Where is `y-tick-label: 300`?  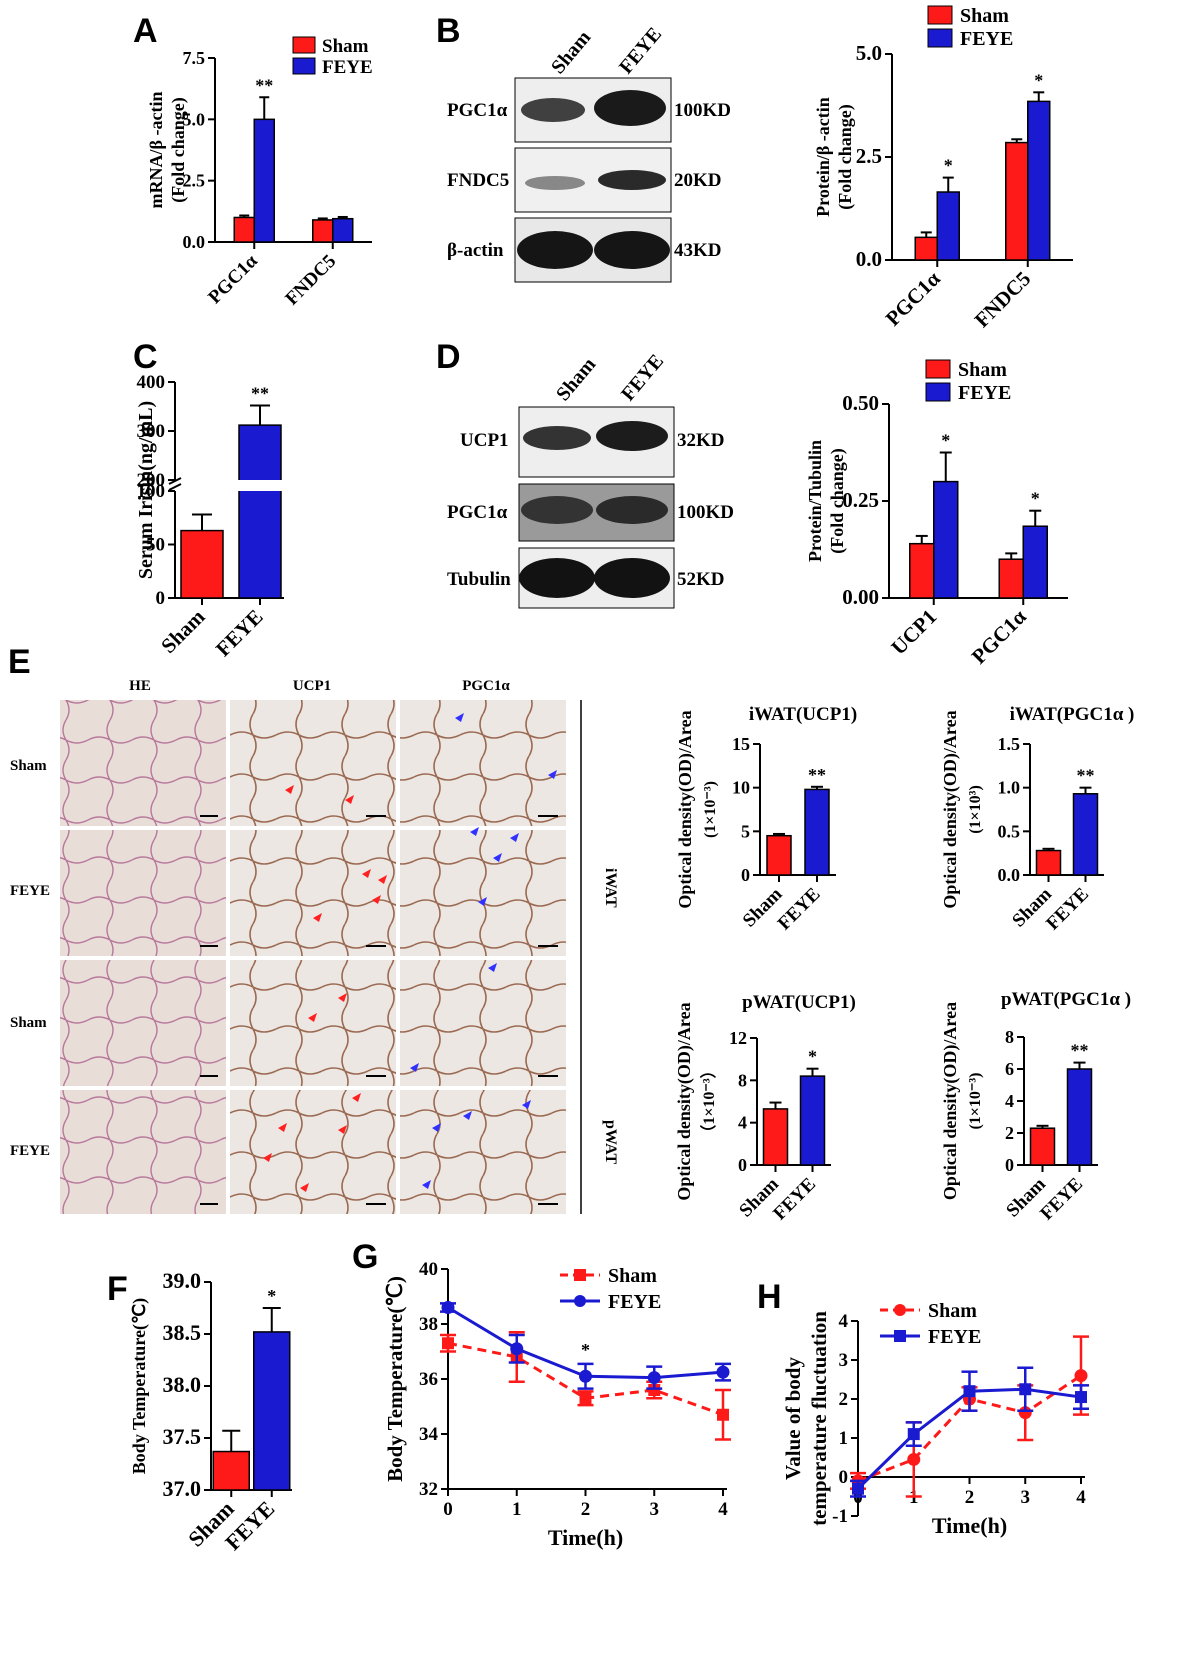 y-tick-label: 300 is located at coordinates (151, 431).